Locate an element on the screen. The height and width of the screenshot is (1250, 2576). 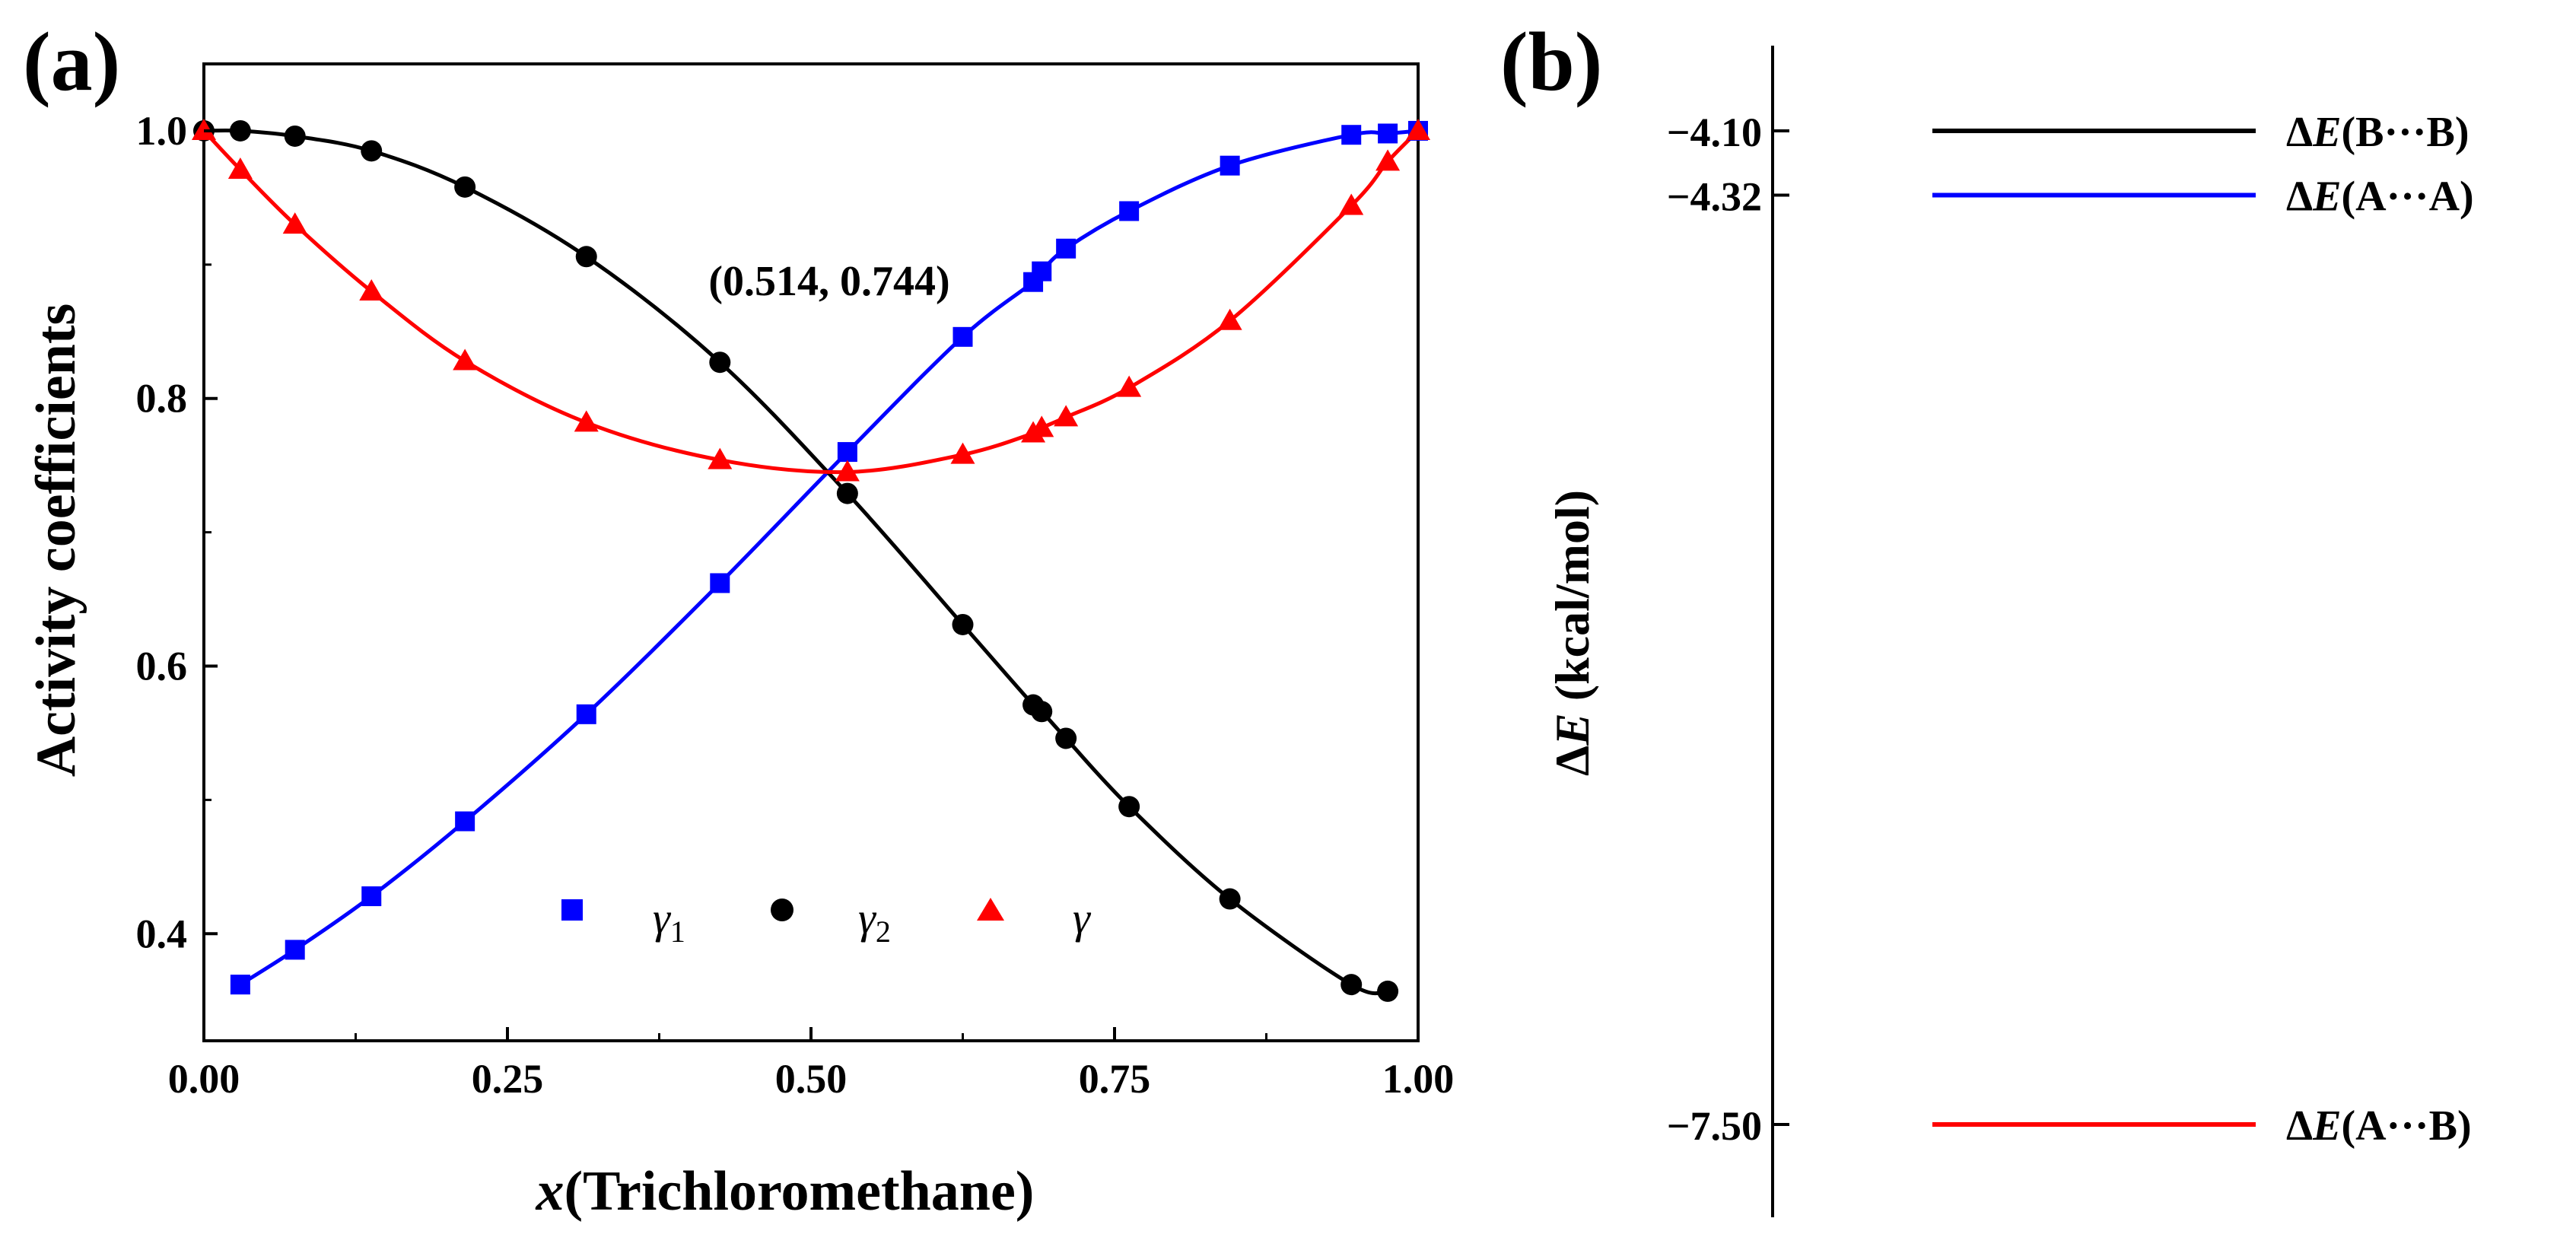
chart-a-x-axis: 0.00 0.25 0.50 0.75 1.00 is located at coordinates (812, 1064).